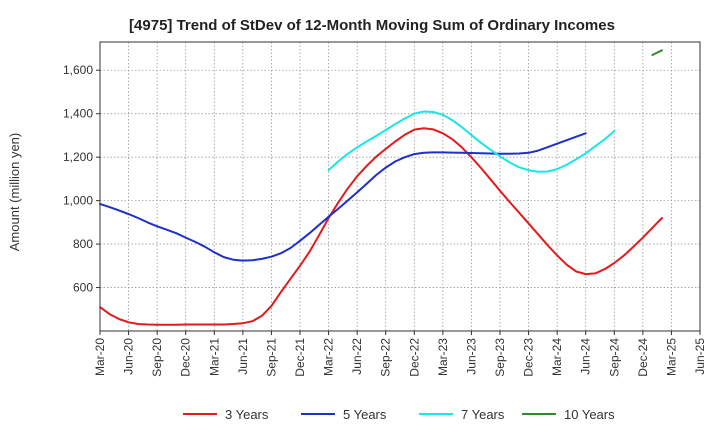 This screenshot has width=720, height=440. I want to click on x-tick-label: Jun-24, so click(586, 356).